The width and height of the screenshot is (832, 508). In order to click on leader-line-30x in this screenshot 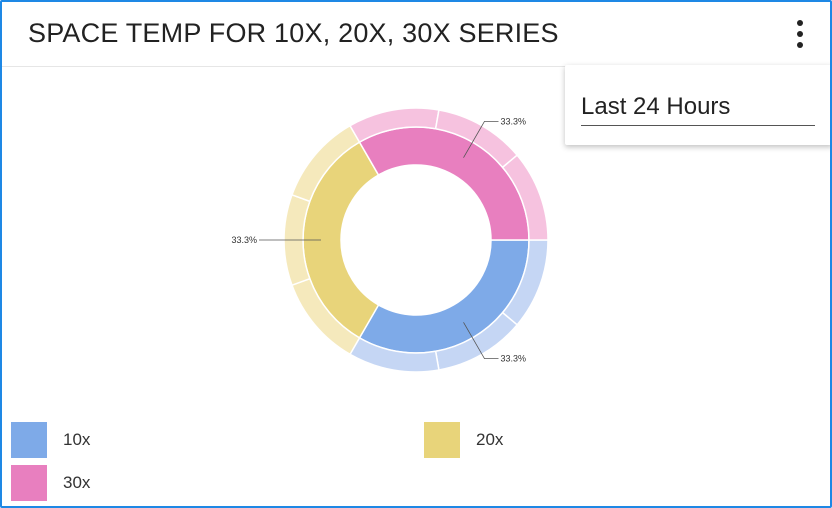, I will do `click(481, 139)`.